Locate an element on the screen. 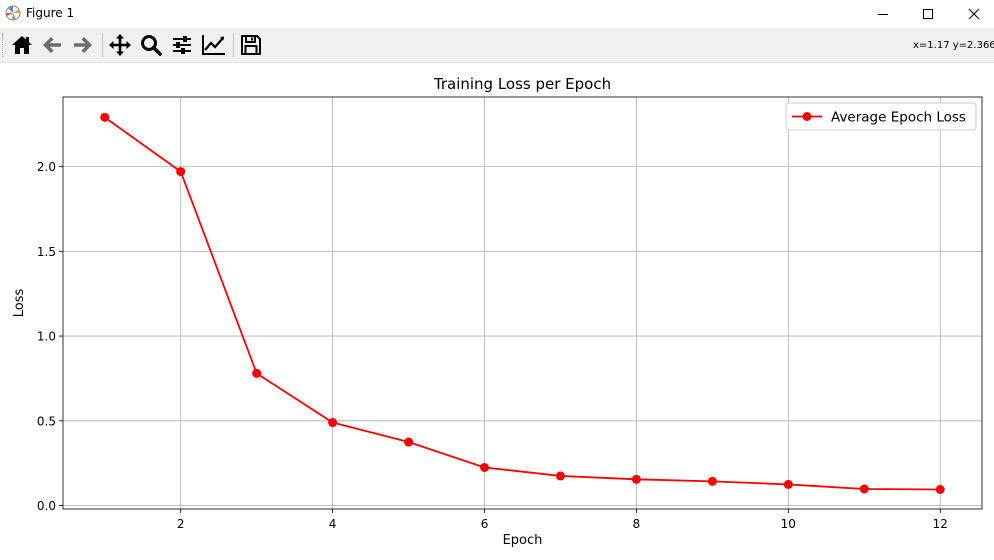  navigation-toolbar is located at coordinates (497, 45).